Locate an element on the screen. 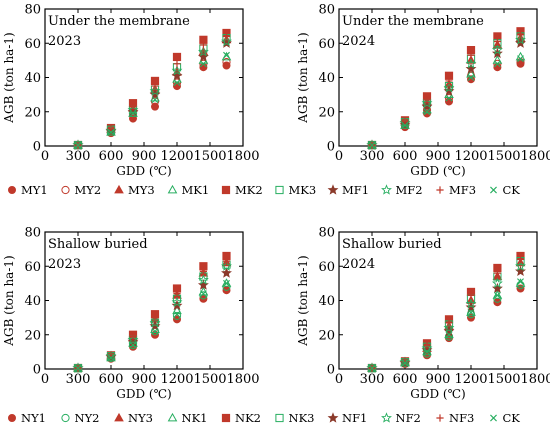 This screenshot has height=433, width=550. legend-label: MY2 is located at coordinates (88, 190).